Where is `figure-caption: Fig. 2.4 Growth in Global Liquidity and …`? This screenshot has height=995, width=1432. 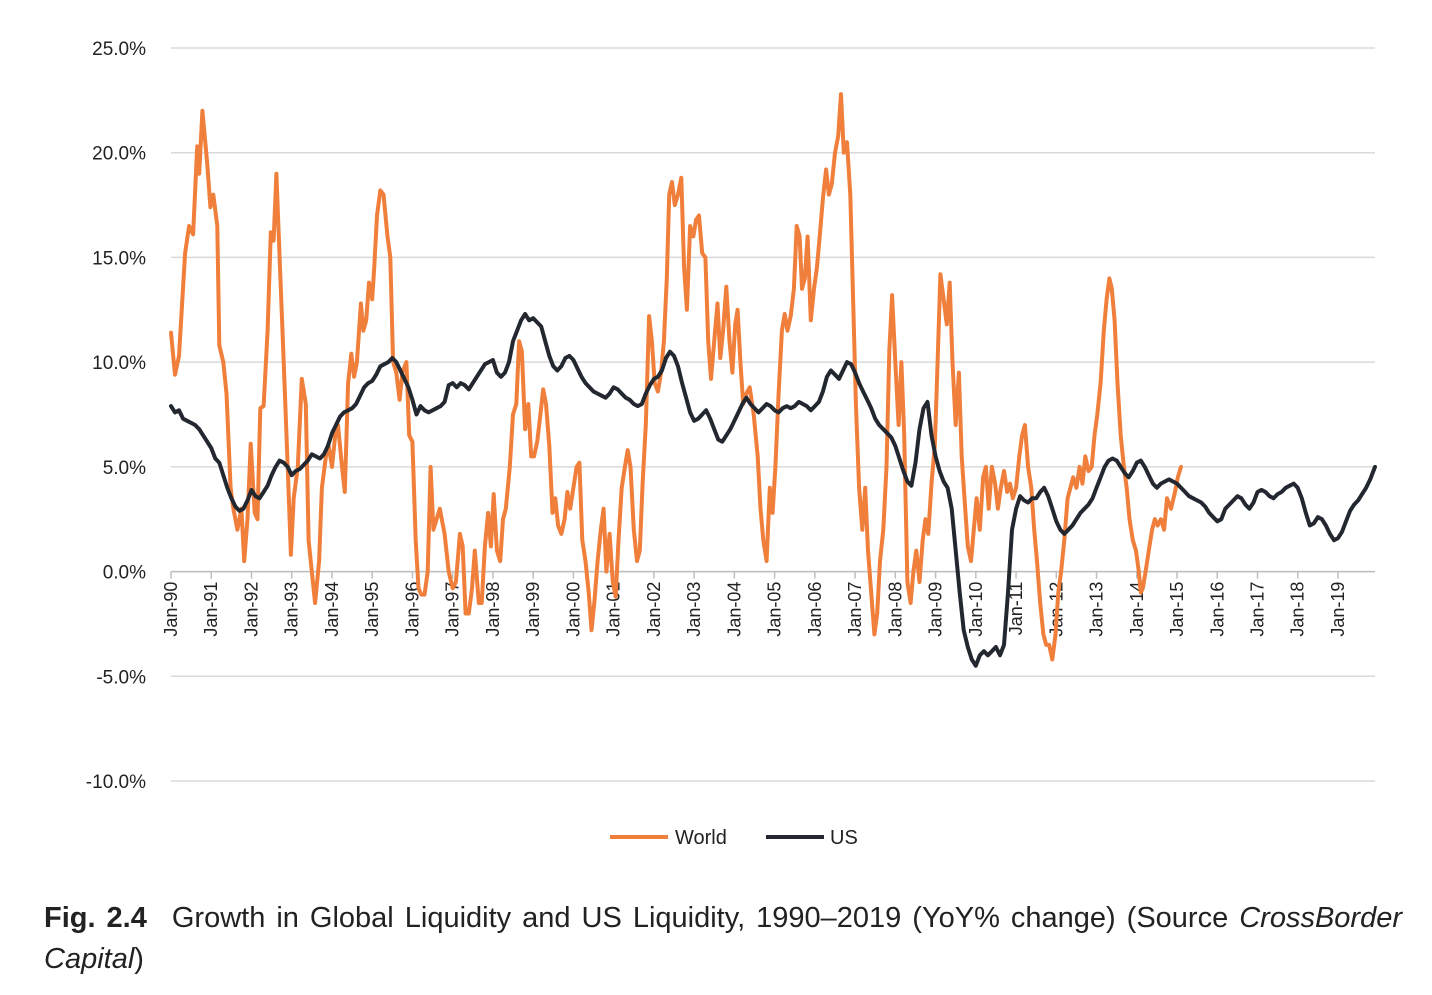 figure-caption: Fig. 2.4 Growth in Global Liquidity and … is located at coordinates (723, 939).